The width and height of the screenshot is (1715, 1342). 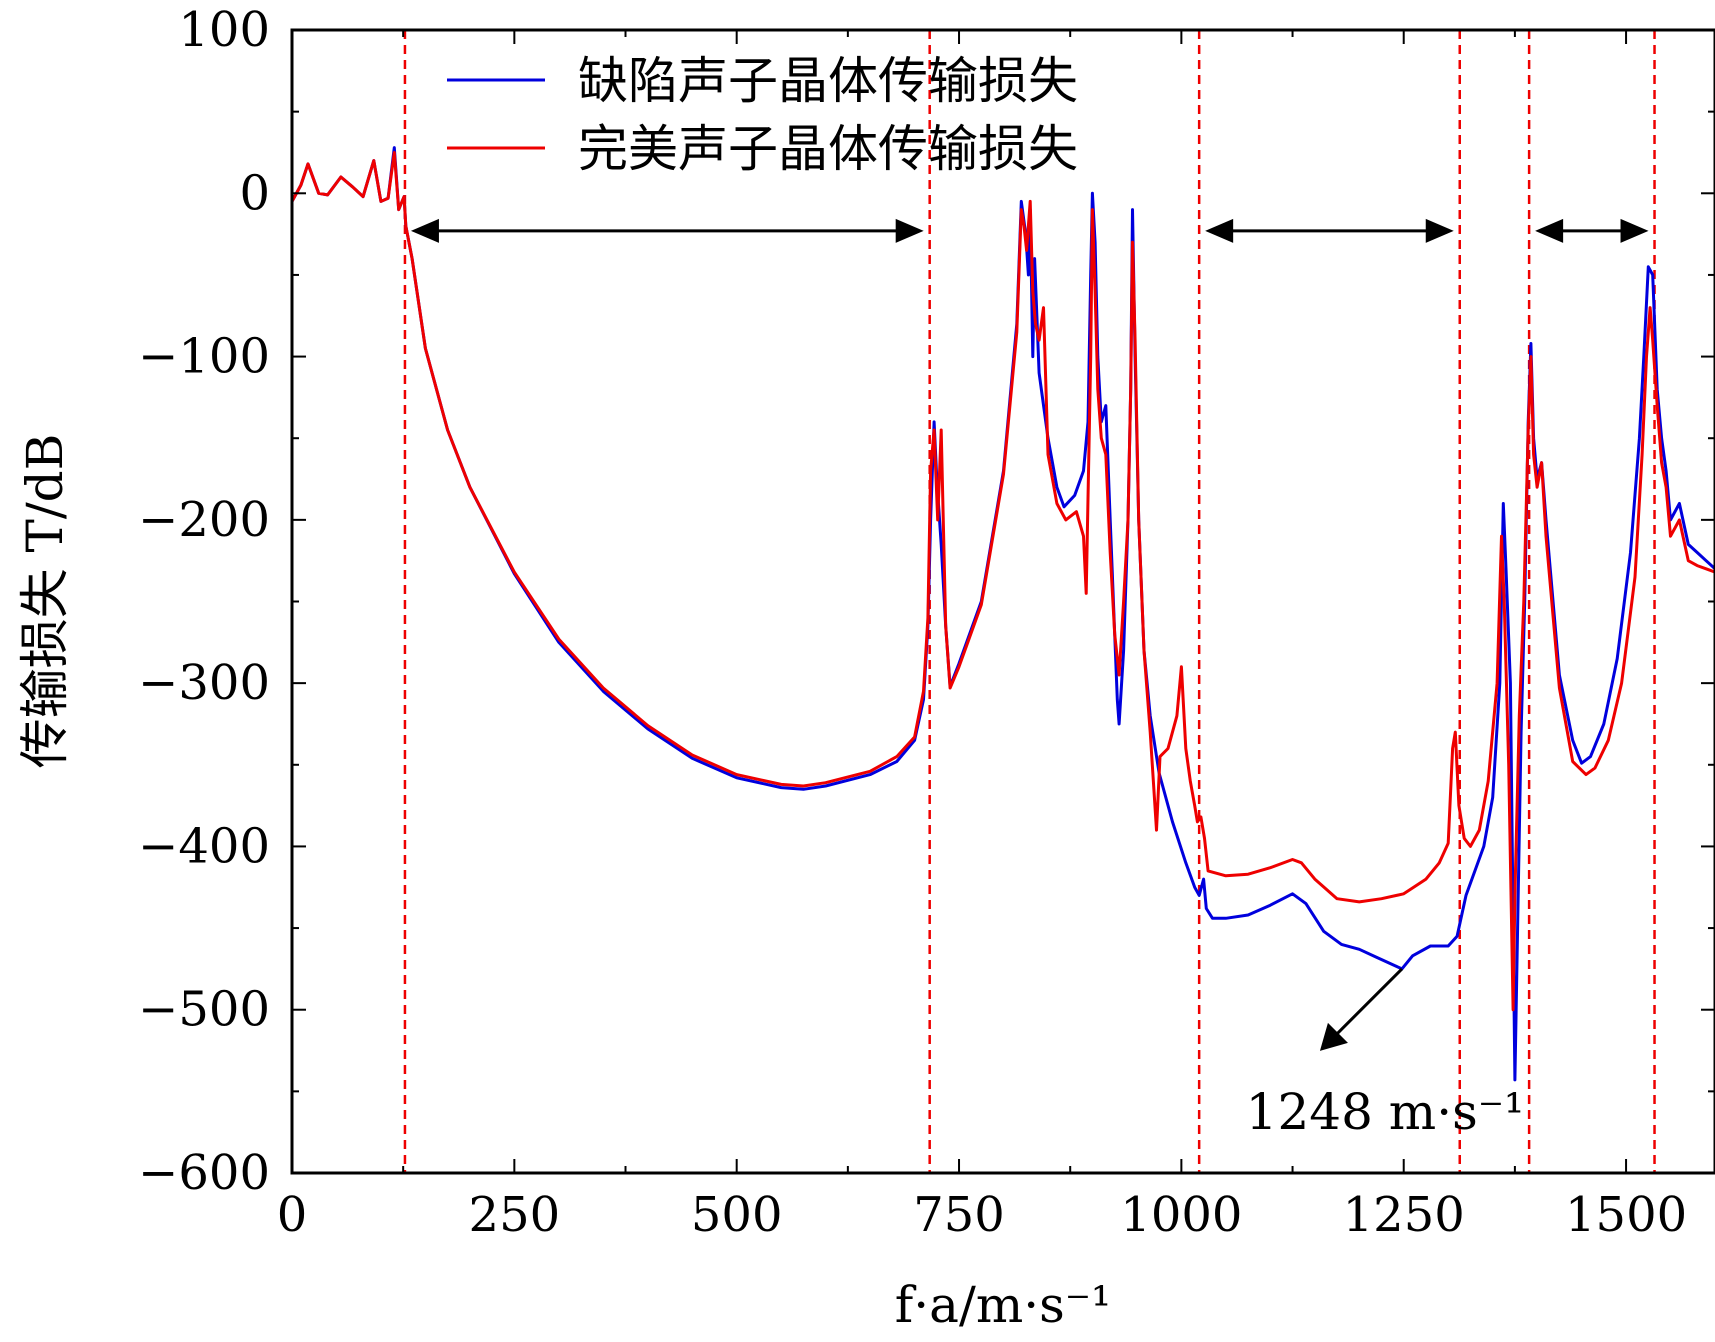 What do you see at coordinates (204, 520) in the screenshot?
I see `y-tick-label: −200` at bounding box center [204, 520].